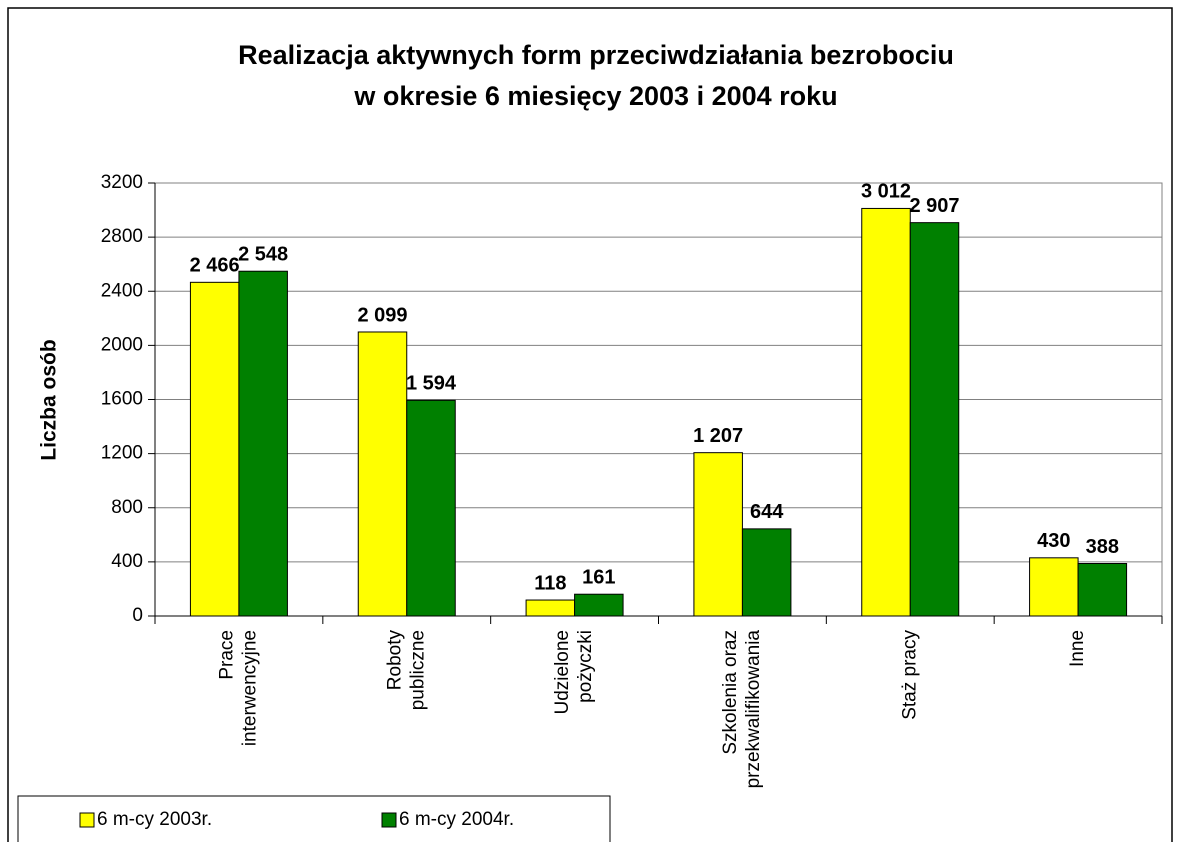 This screenshot has height=842, width=1180. I want to click on x-tick-label: Szkolenia oraz, so click(730, 692).